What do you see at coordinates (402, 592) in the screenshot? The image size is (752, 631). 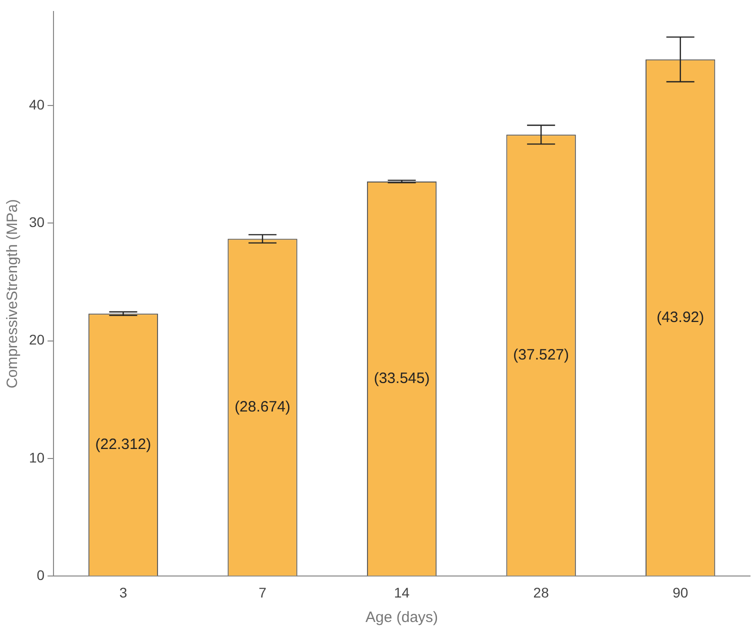 I see `x-tick-label: 14` at bounding box center [402, 592].